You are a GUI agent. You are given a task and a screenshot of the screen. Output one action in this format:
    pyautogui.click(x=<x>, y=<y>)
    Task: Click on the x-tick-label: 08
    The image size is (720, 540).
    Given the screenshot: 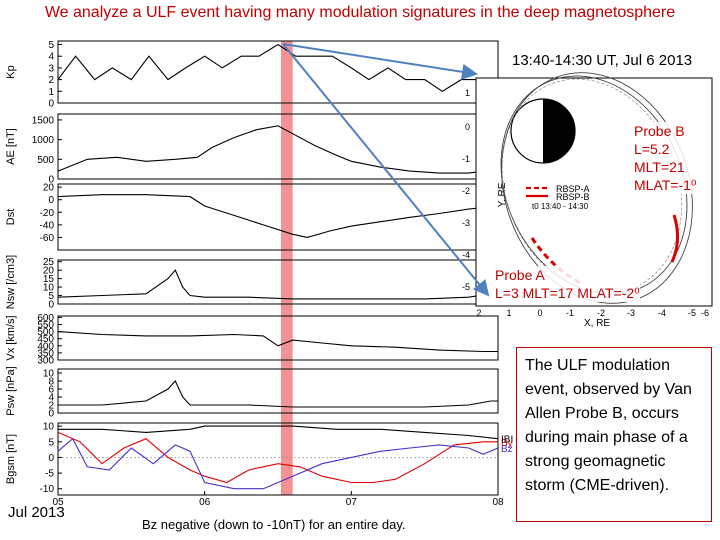 What is the action you would take?
    pyautogui.click(x=498, y=502)
    